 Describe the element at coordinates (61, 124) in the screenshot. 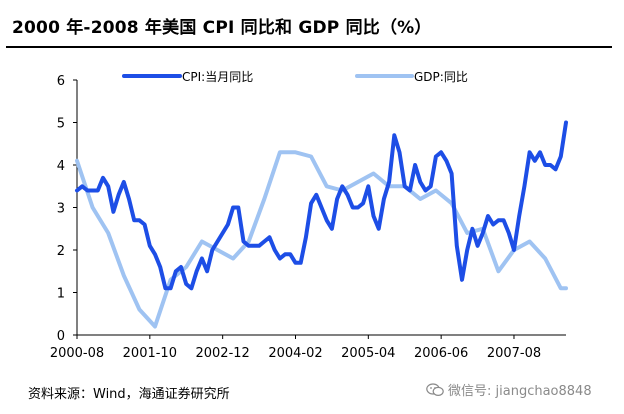

I see `y-tick-label: 5` at that location.